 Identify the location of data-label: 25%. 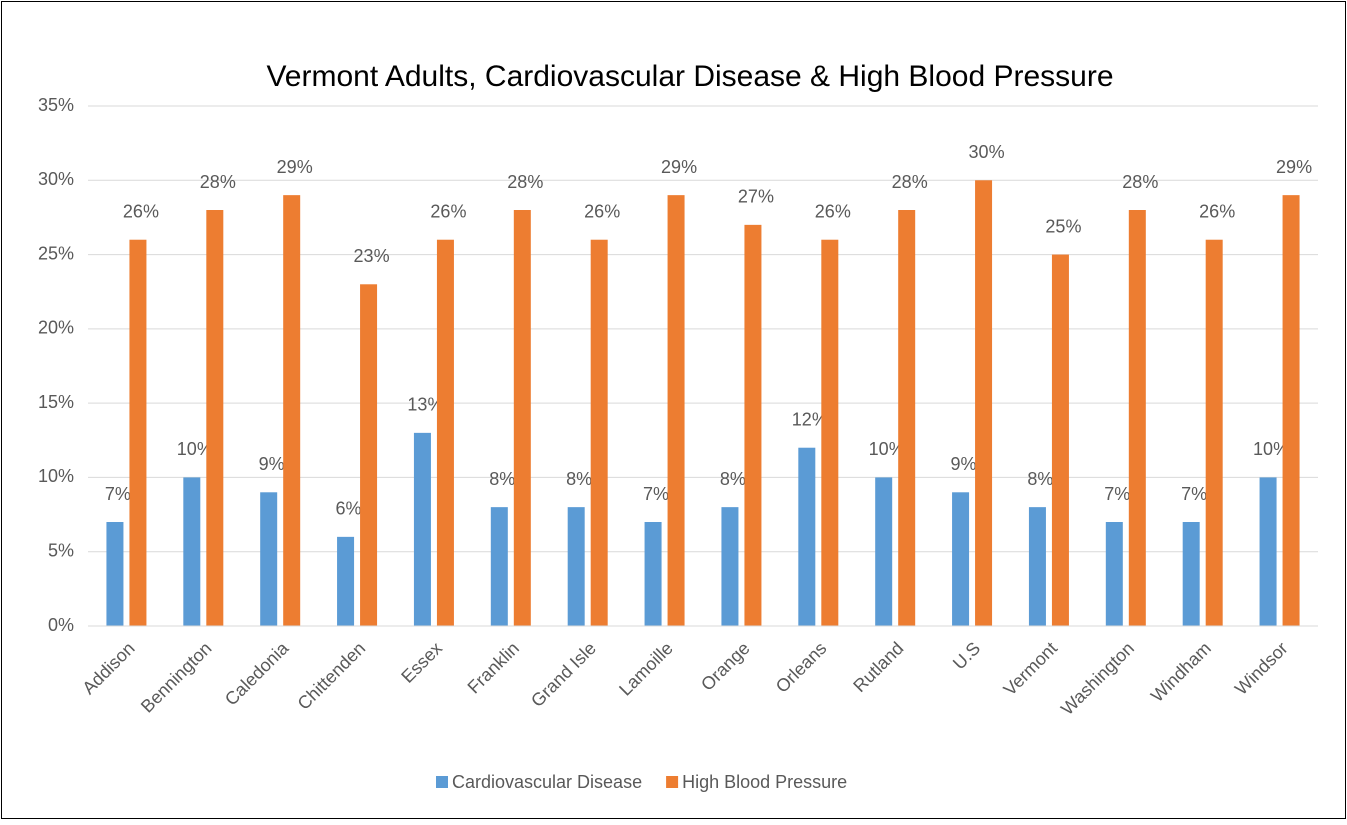
(1063, 226).